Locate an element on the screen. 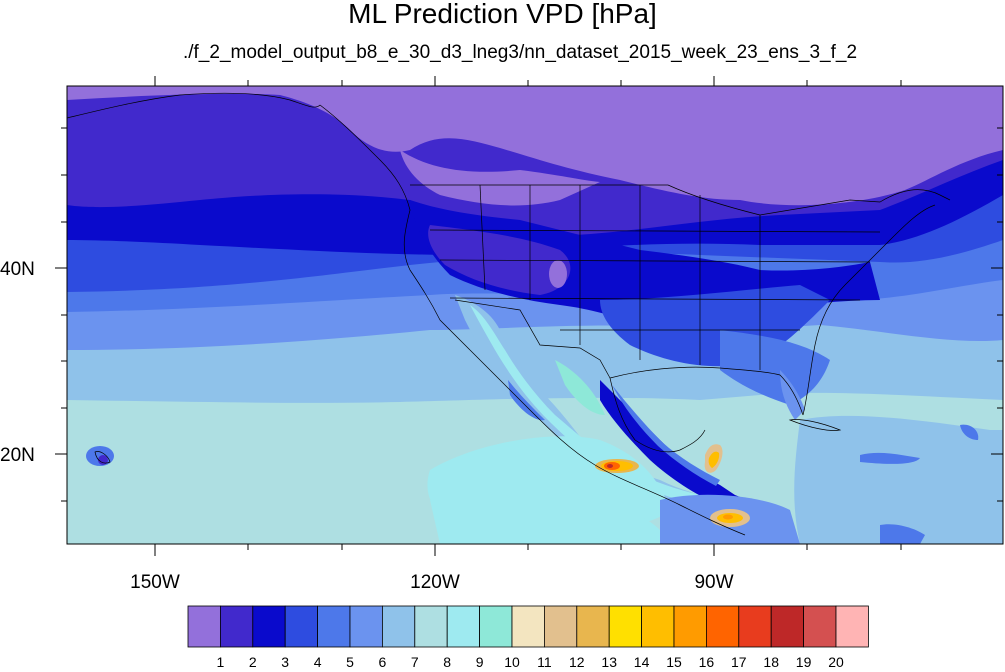  colorbar-tick-label: 4 is located at coordinates (318, 662).